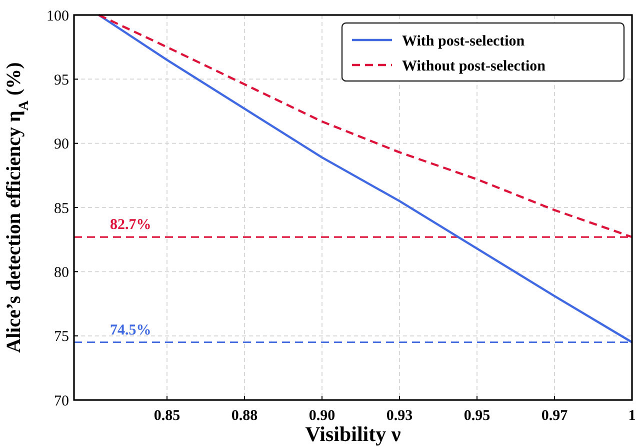  What do you see at coordinates (474, 66) in the screenshot?
I see `legend-label: Without post-selection` at bounding box center [474, 66].